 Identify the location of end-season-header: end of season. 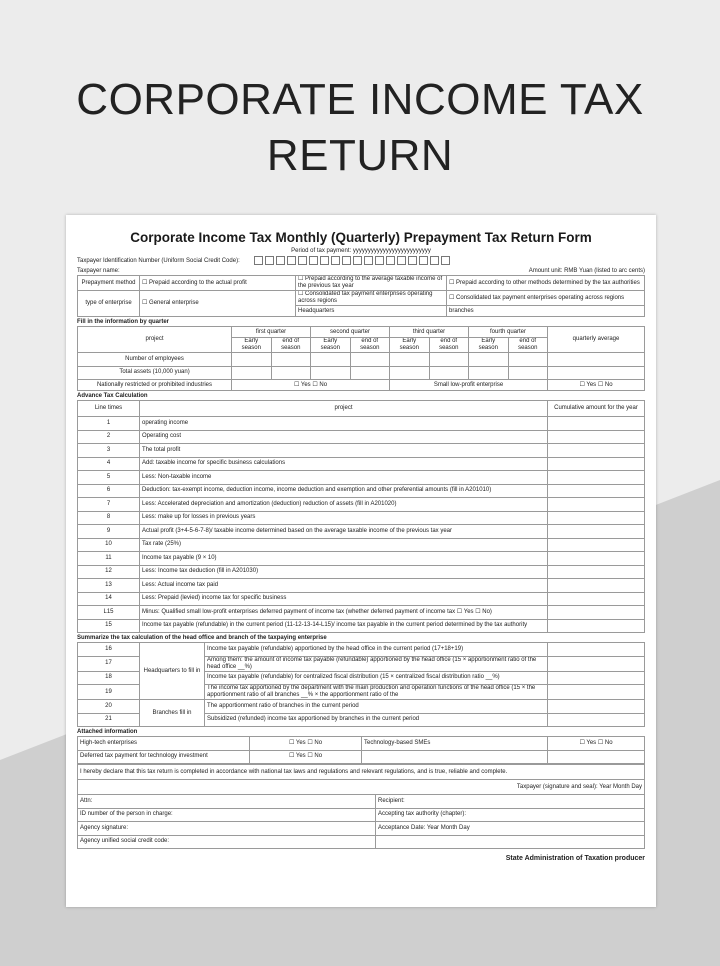
(527, 345).